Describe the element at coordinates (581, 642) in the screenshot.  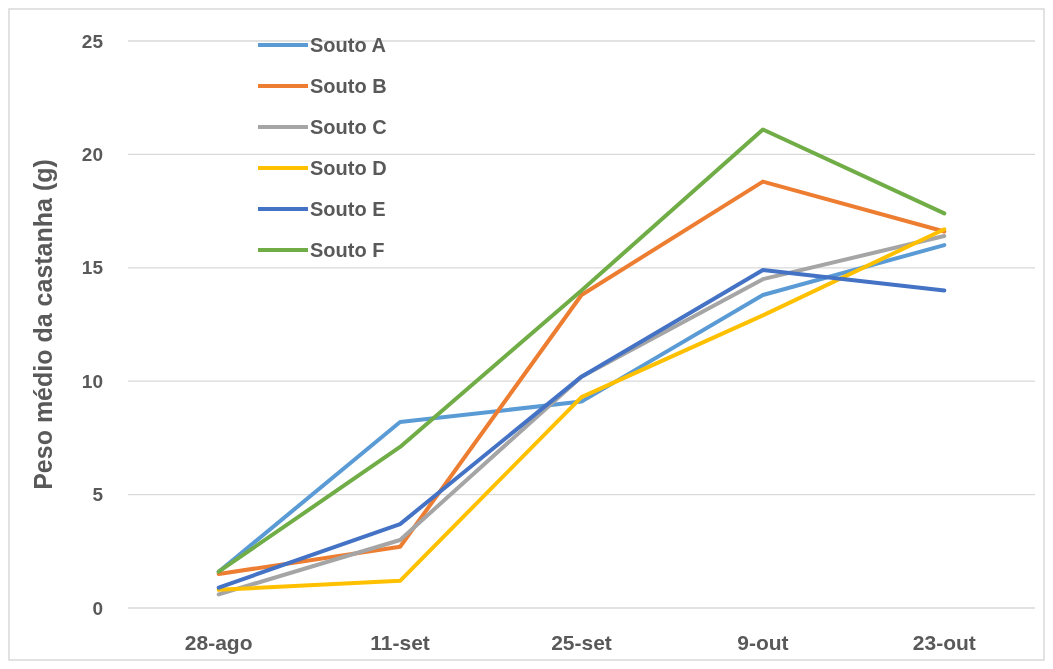
I see `x-tick-label: 25-set` at that location.